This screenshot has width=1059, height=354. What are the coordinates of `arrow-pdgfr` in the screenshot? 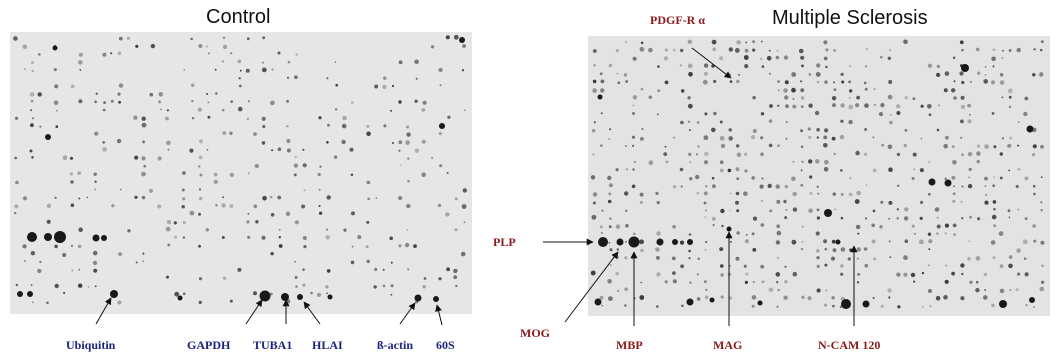 It's located at (711, 63).